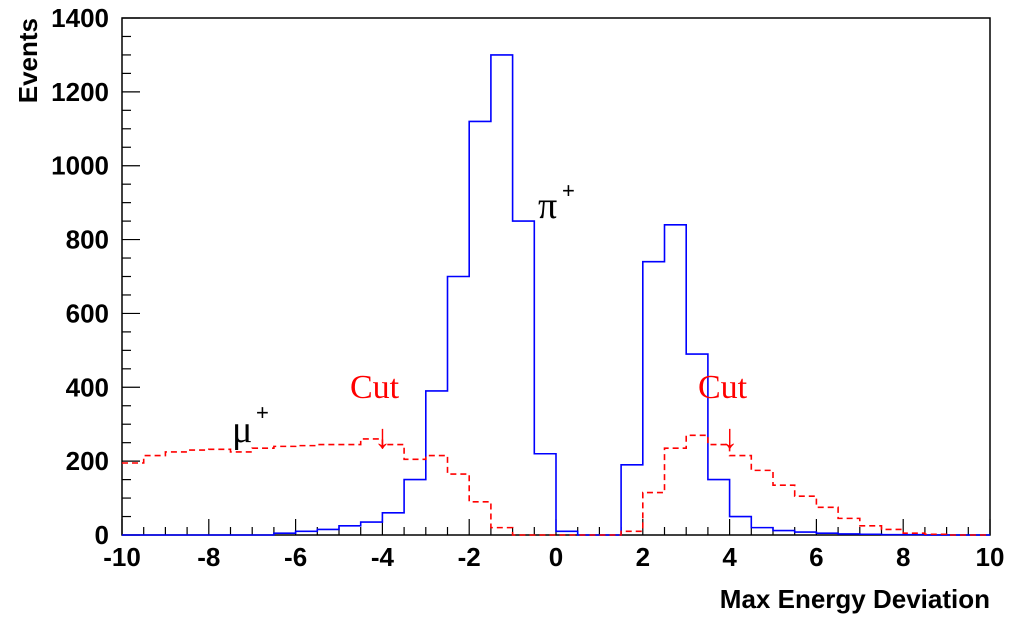  What do you see at coordinates (729, 557) in the screenshot?
I see `x-tick-label: 4` at bounding box center [729, 557].